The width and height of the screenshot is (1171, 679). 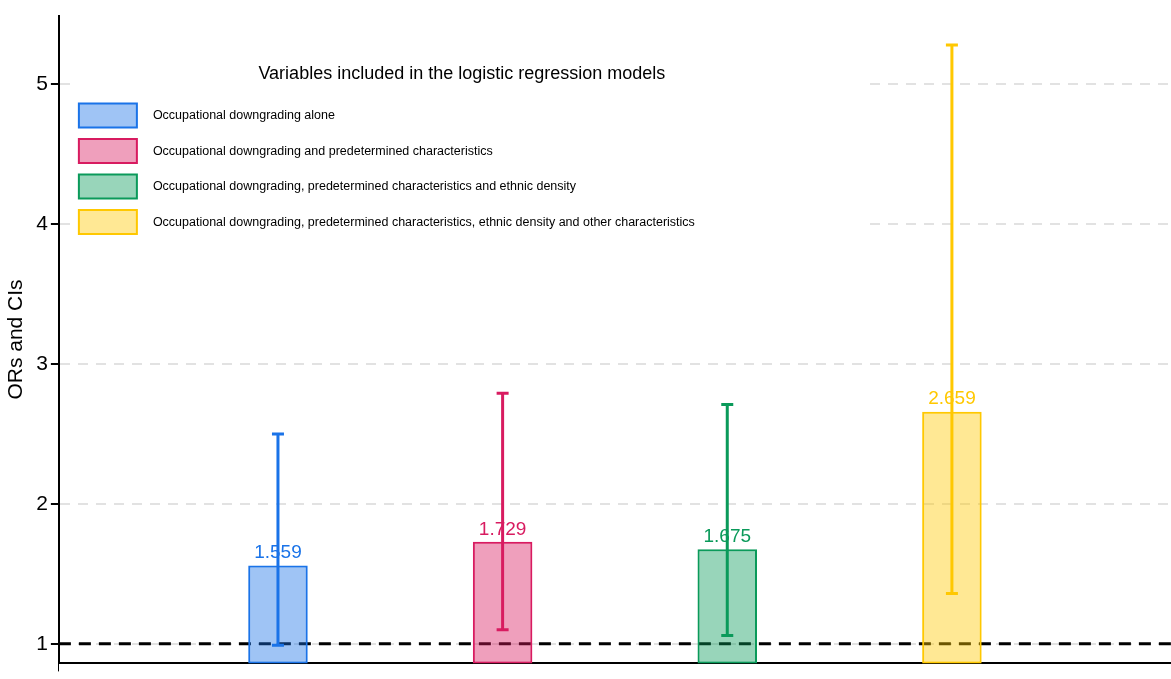 What do you see at coordinates (364, 186) in the screenshot?
I see `legend-label: Occupational downgrading, predetermined characteristics and ethnic density` at bounding box center [364, 186].